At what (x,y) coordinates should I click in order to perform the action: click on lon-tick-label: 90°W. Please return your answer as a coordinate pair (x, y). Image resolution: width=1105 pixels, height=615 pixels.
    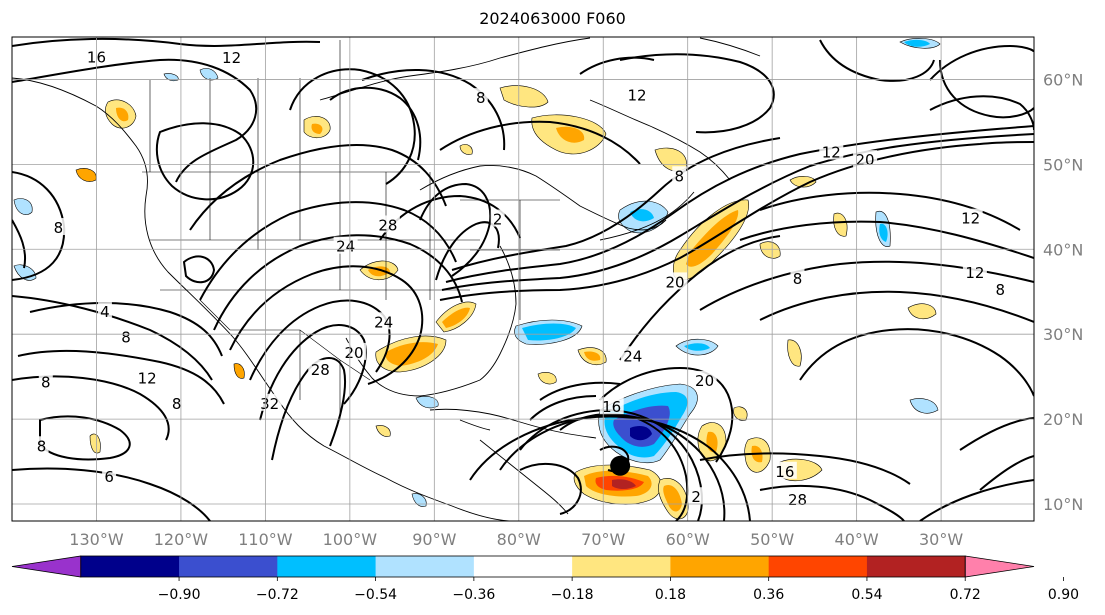
    Looking at the image, I should click on (434, 539).